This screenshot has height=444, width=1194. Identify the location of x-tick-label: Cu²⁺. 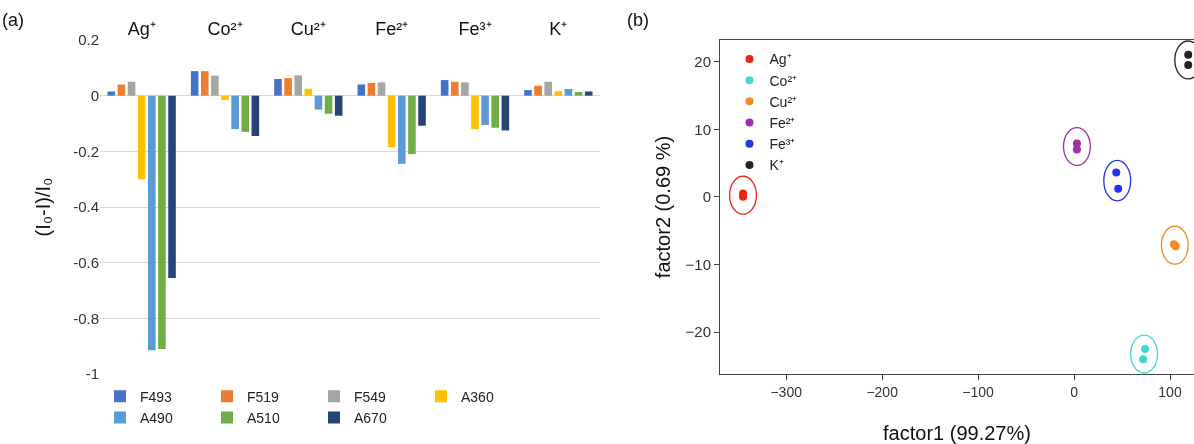
(308, 29).